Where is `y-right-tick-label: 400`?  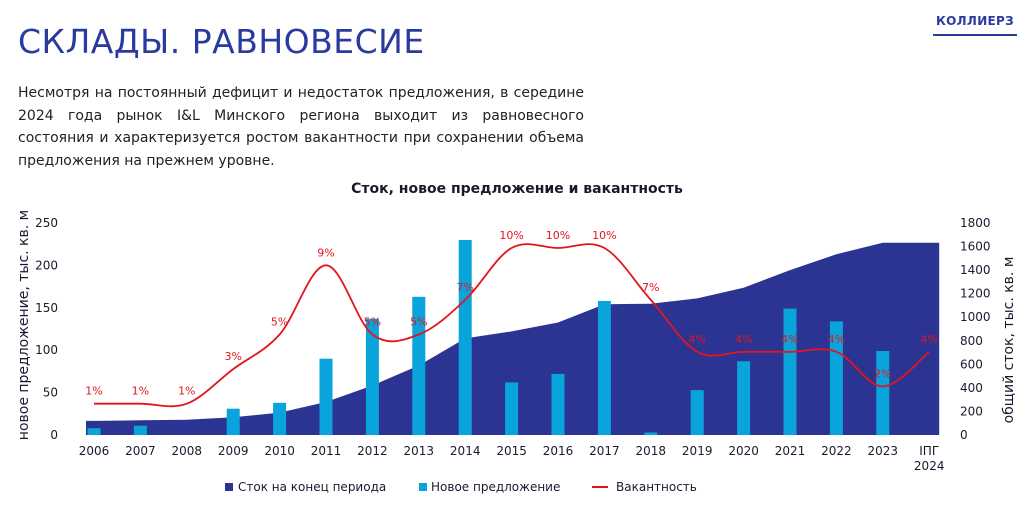 y-right-tick-label: 400 is located at coordinates (971, 388).